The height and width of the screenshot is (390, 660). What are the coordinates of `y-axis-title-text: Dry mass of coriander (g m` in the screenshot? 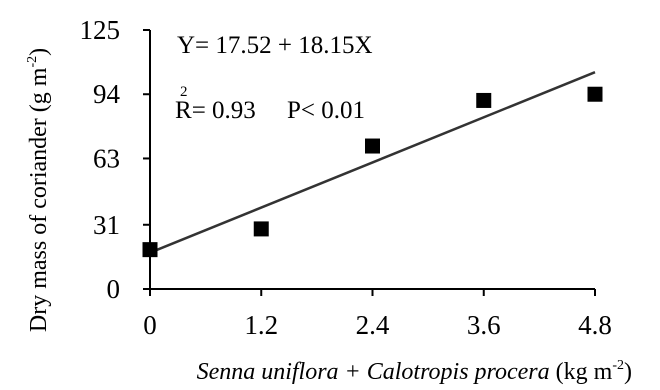 It's located at (39, 199).